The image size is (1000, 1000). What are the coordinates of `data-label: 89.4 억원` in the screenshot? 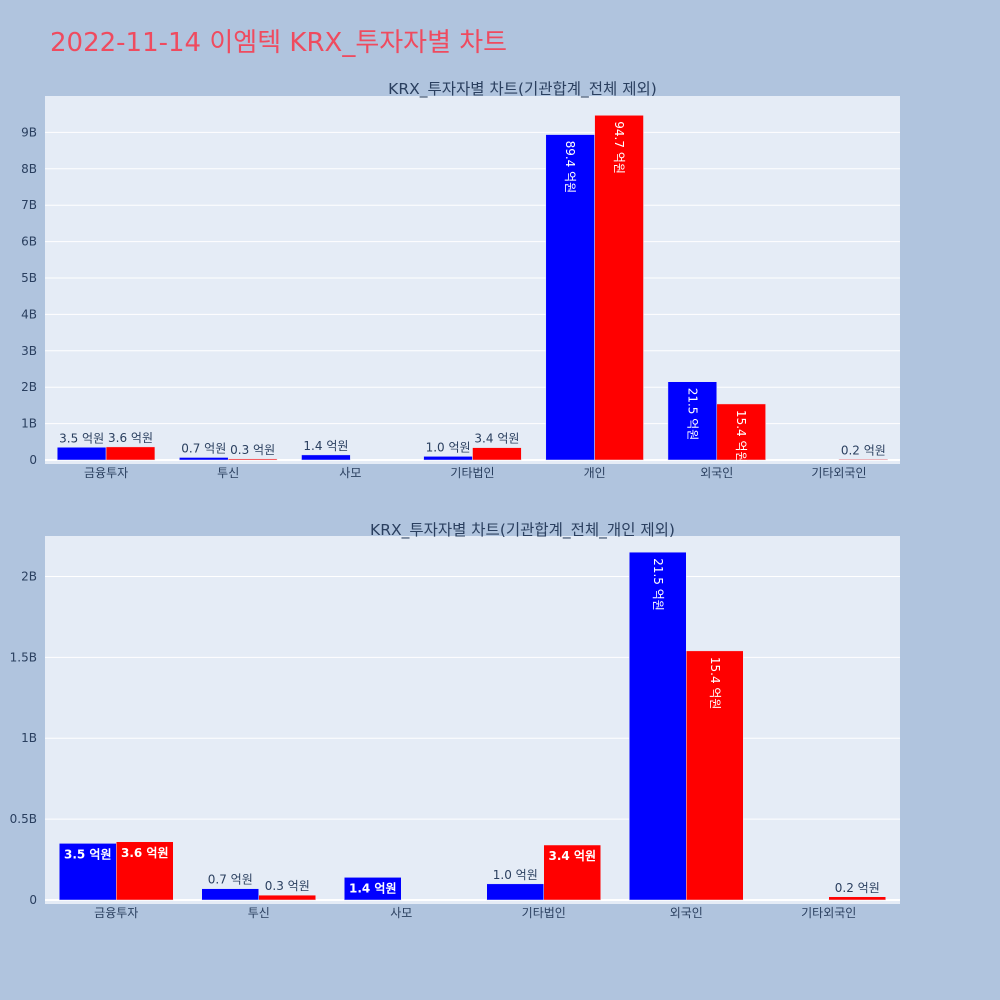 It's located at (570, 167).